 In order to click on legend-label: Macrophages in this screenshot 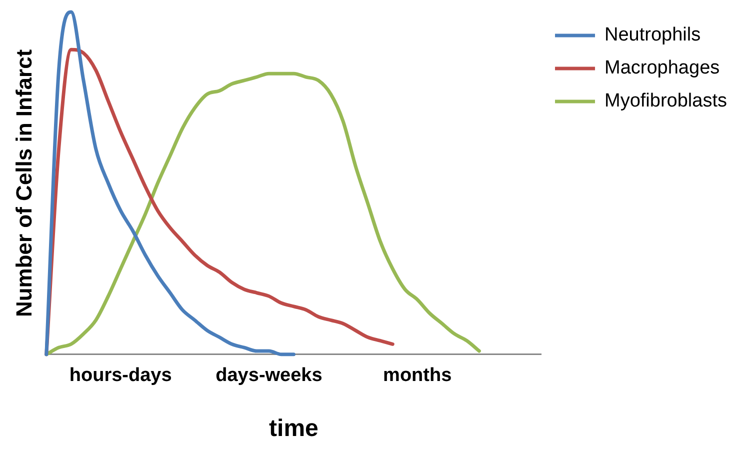, I will do `click(662, 68)`.